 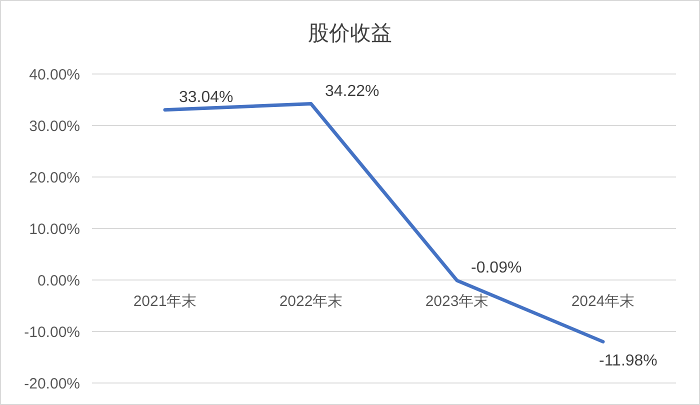 I want to click on data-label: -11.98%, so click(x=628, y=361).